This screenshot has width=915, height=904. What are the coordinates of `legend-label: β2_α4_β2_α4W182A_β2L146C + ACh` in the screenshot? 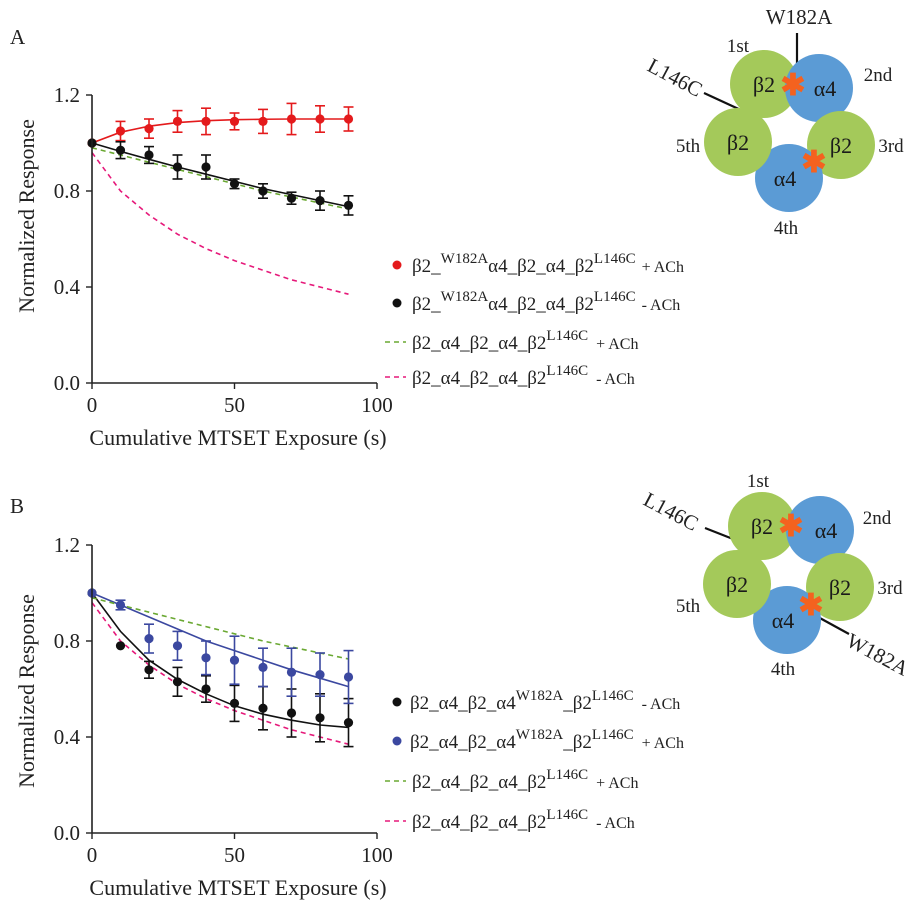 It's located at (547, 740).